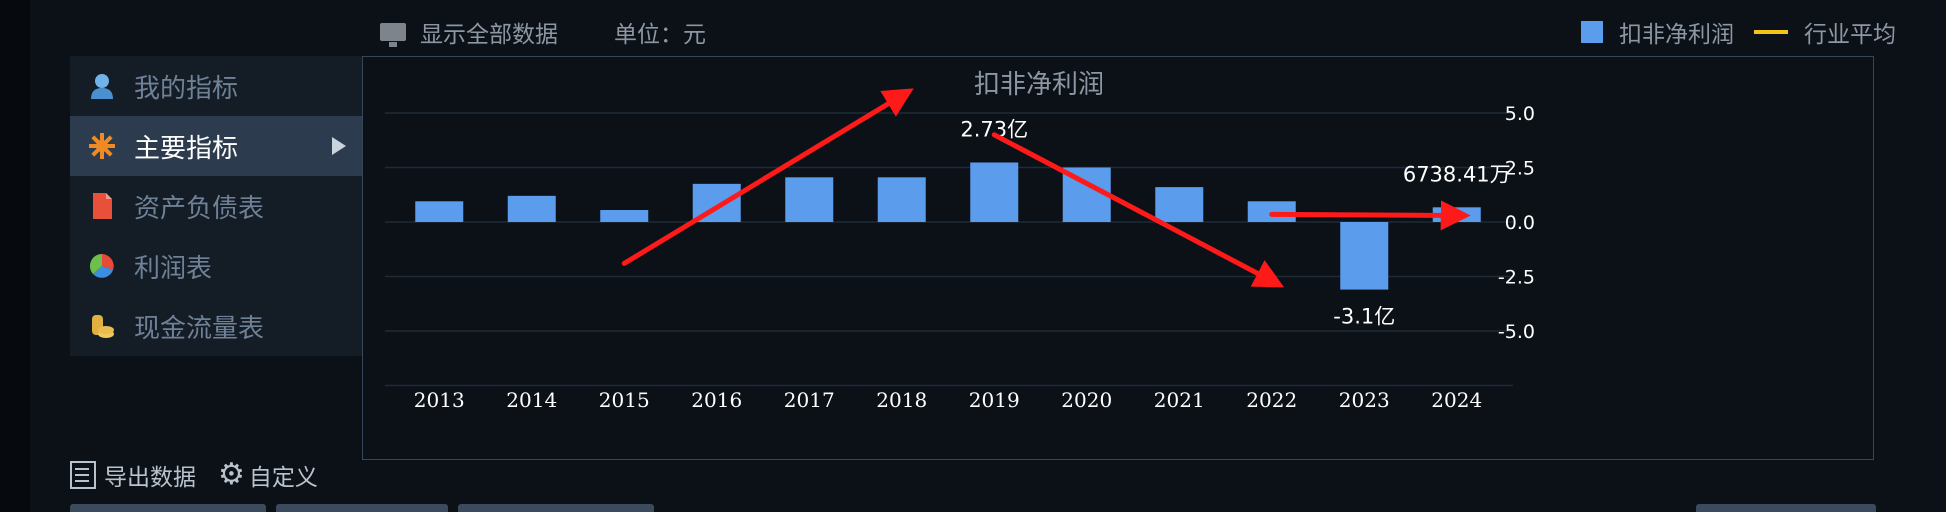 Image resolution: width=1946 pixels, height=512 pixels. Describe the element at coordinates (1364, 256) in the screenshot. I see `bar-2023` at that location.